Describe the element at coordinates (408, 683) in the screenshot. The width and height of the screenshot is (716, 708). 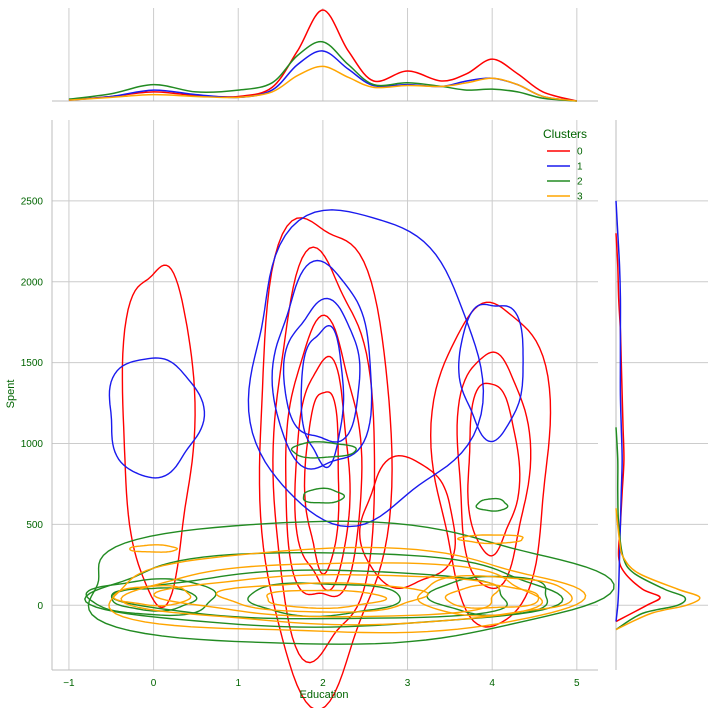
I see `x-tick-label: 3` at that location.